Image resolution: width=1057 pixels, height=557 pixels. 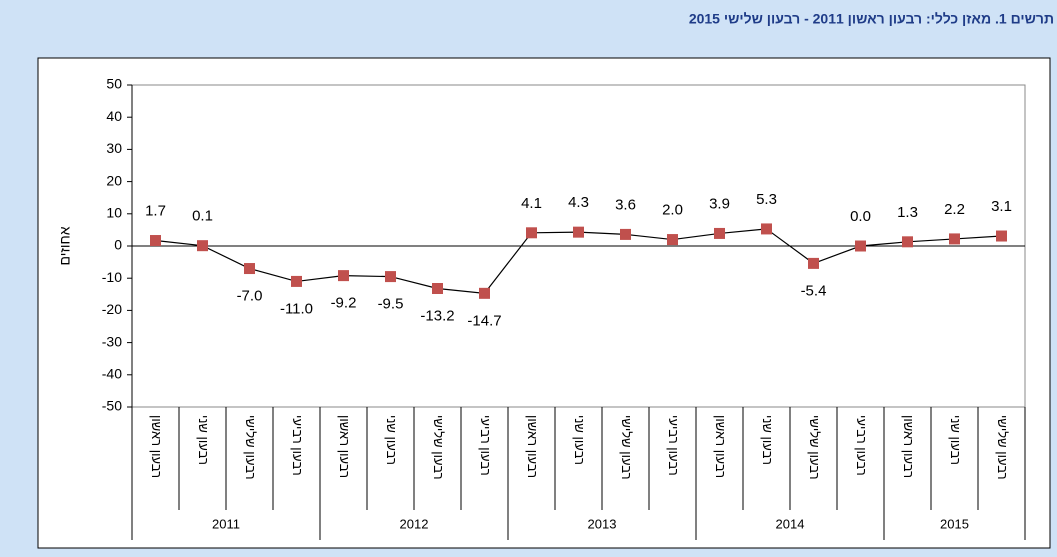 I want to click on group-label: 2014, so click(x=790, y=523).